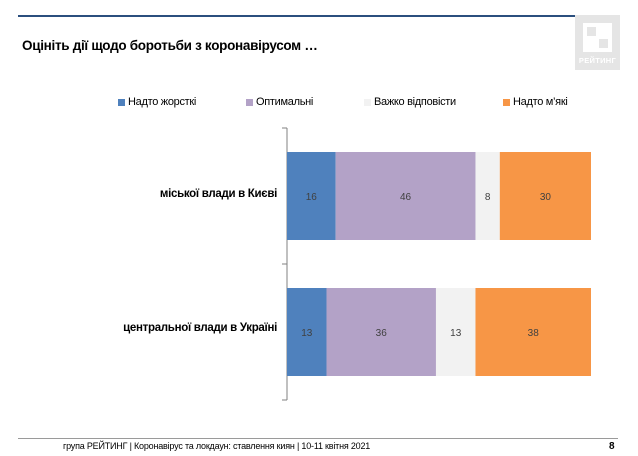 This screenshot has height=456, width=638. I want to click on legend-label-too-soft: Надто м’які, so click(540, 102).